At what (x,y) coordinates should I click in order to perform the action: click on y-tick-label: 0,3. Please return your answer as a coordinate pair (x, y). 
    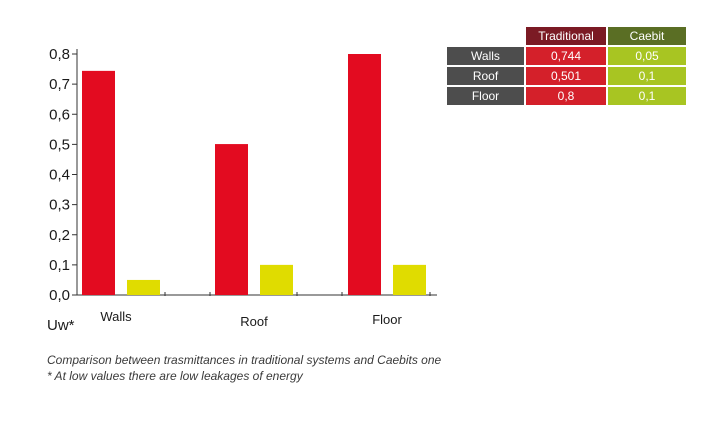
    Looking at the image, I should click on (59, 205).